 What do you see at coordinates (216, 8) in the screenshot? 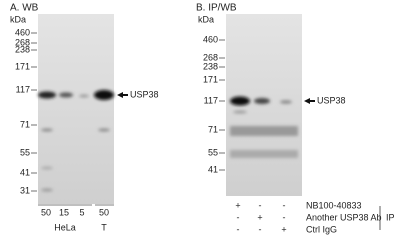
I see `panel-title: B. IP/WB` at bounding box center [216, 8].